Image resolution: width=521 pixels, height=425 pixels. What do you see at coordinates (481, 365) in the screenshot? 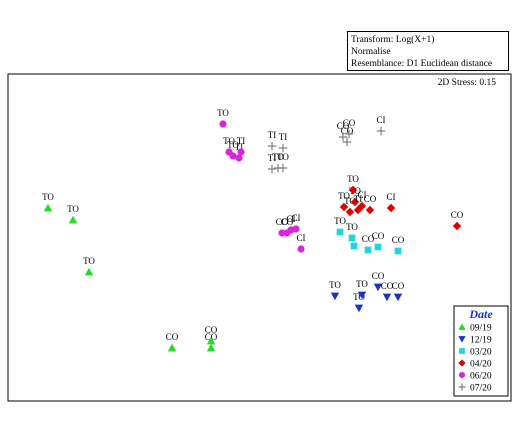
I see `legend-label-0420: 04/20` at bounding box center [481, 365].